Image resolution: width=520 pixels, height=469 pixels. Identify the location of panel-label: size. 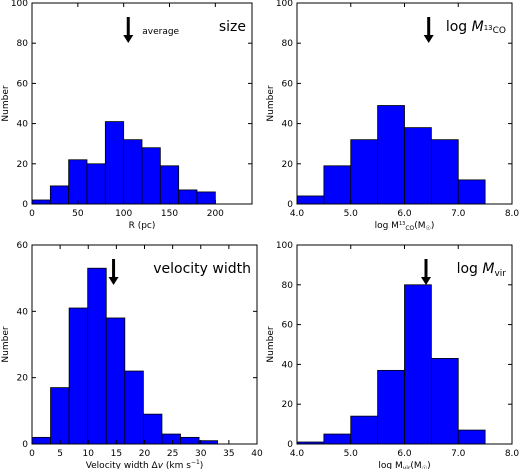
(232, 27).